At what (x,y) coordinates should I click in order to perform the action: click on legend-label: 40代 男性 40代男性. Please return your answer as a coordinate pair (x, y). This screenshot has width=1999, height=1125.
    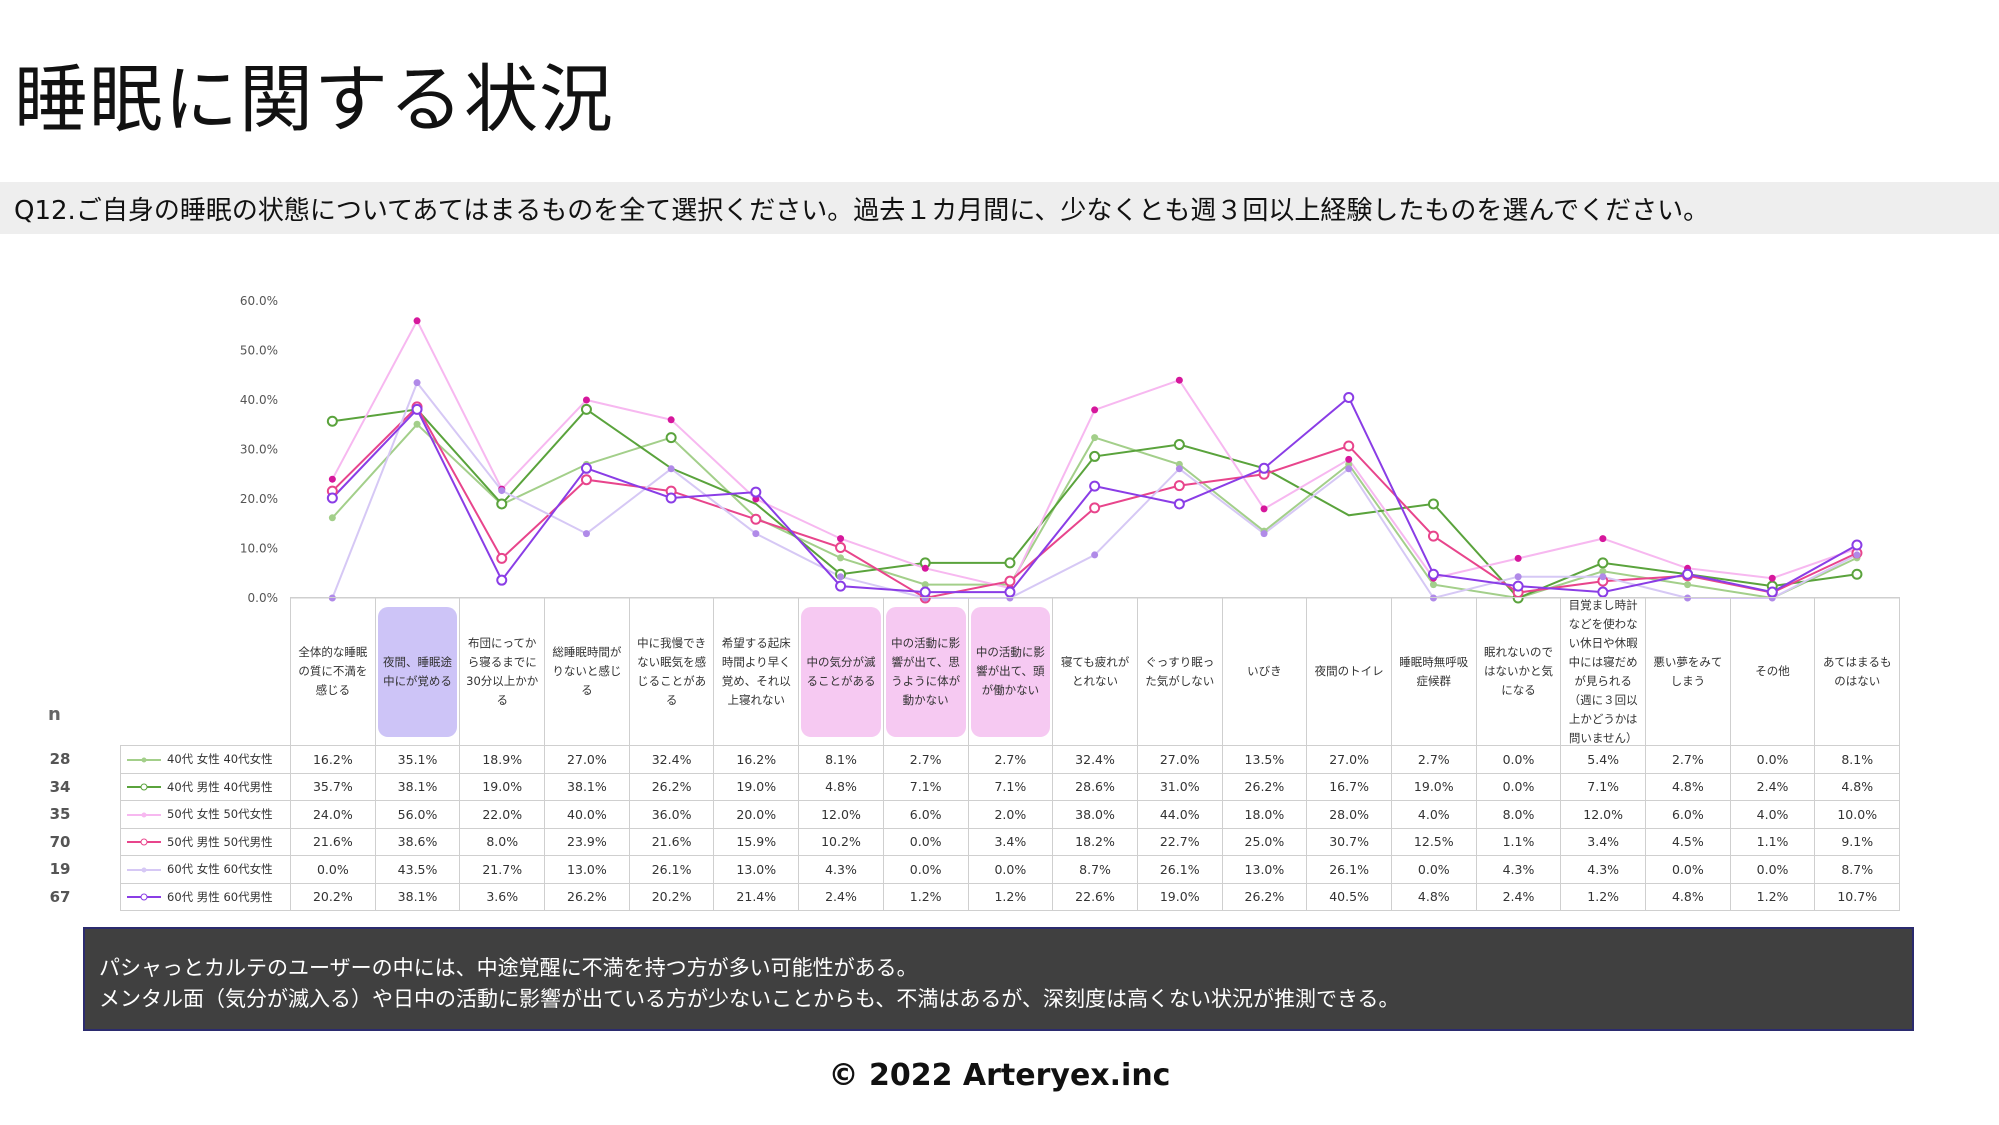
    Looking at the image, I should click on (220, 786).